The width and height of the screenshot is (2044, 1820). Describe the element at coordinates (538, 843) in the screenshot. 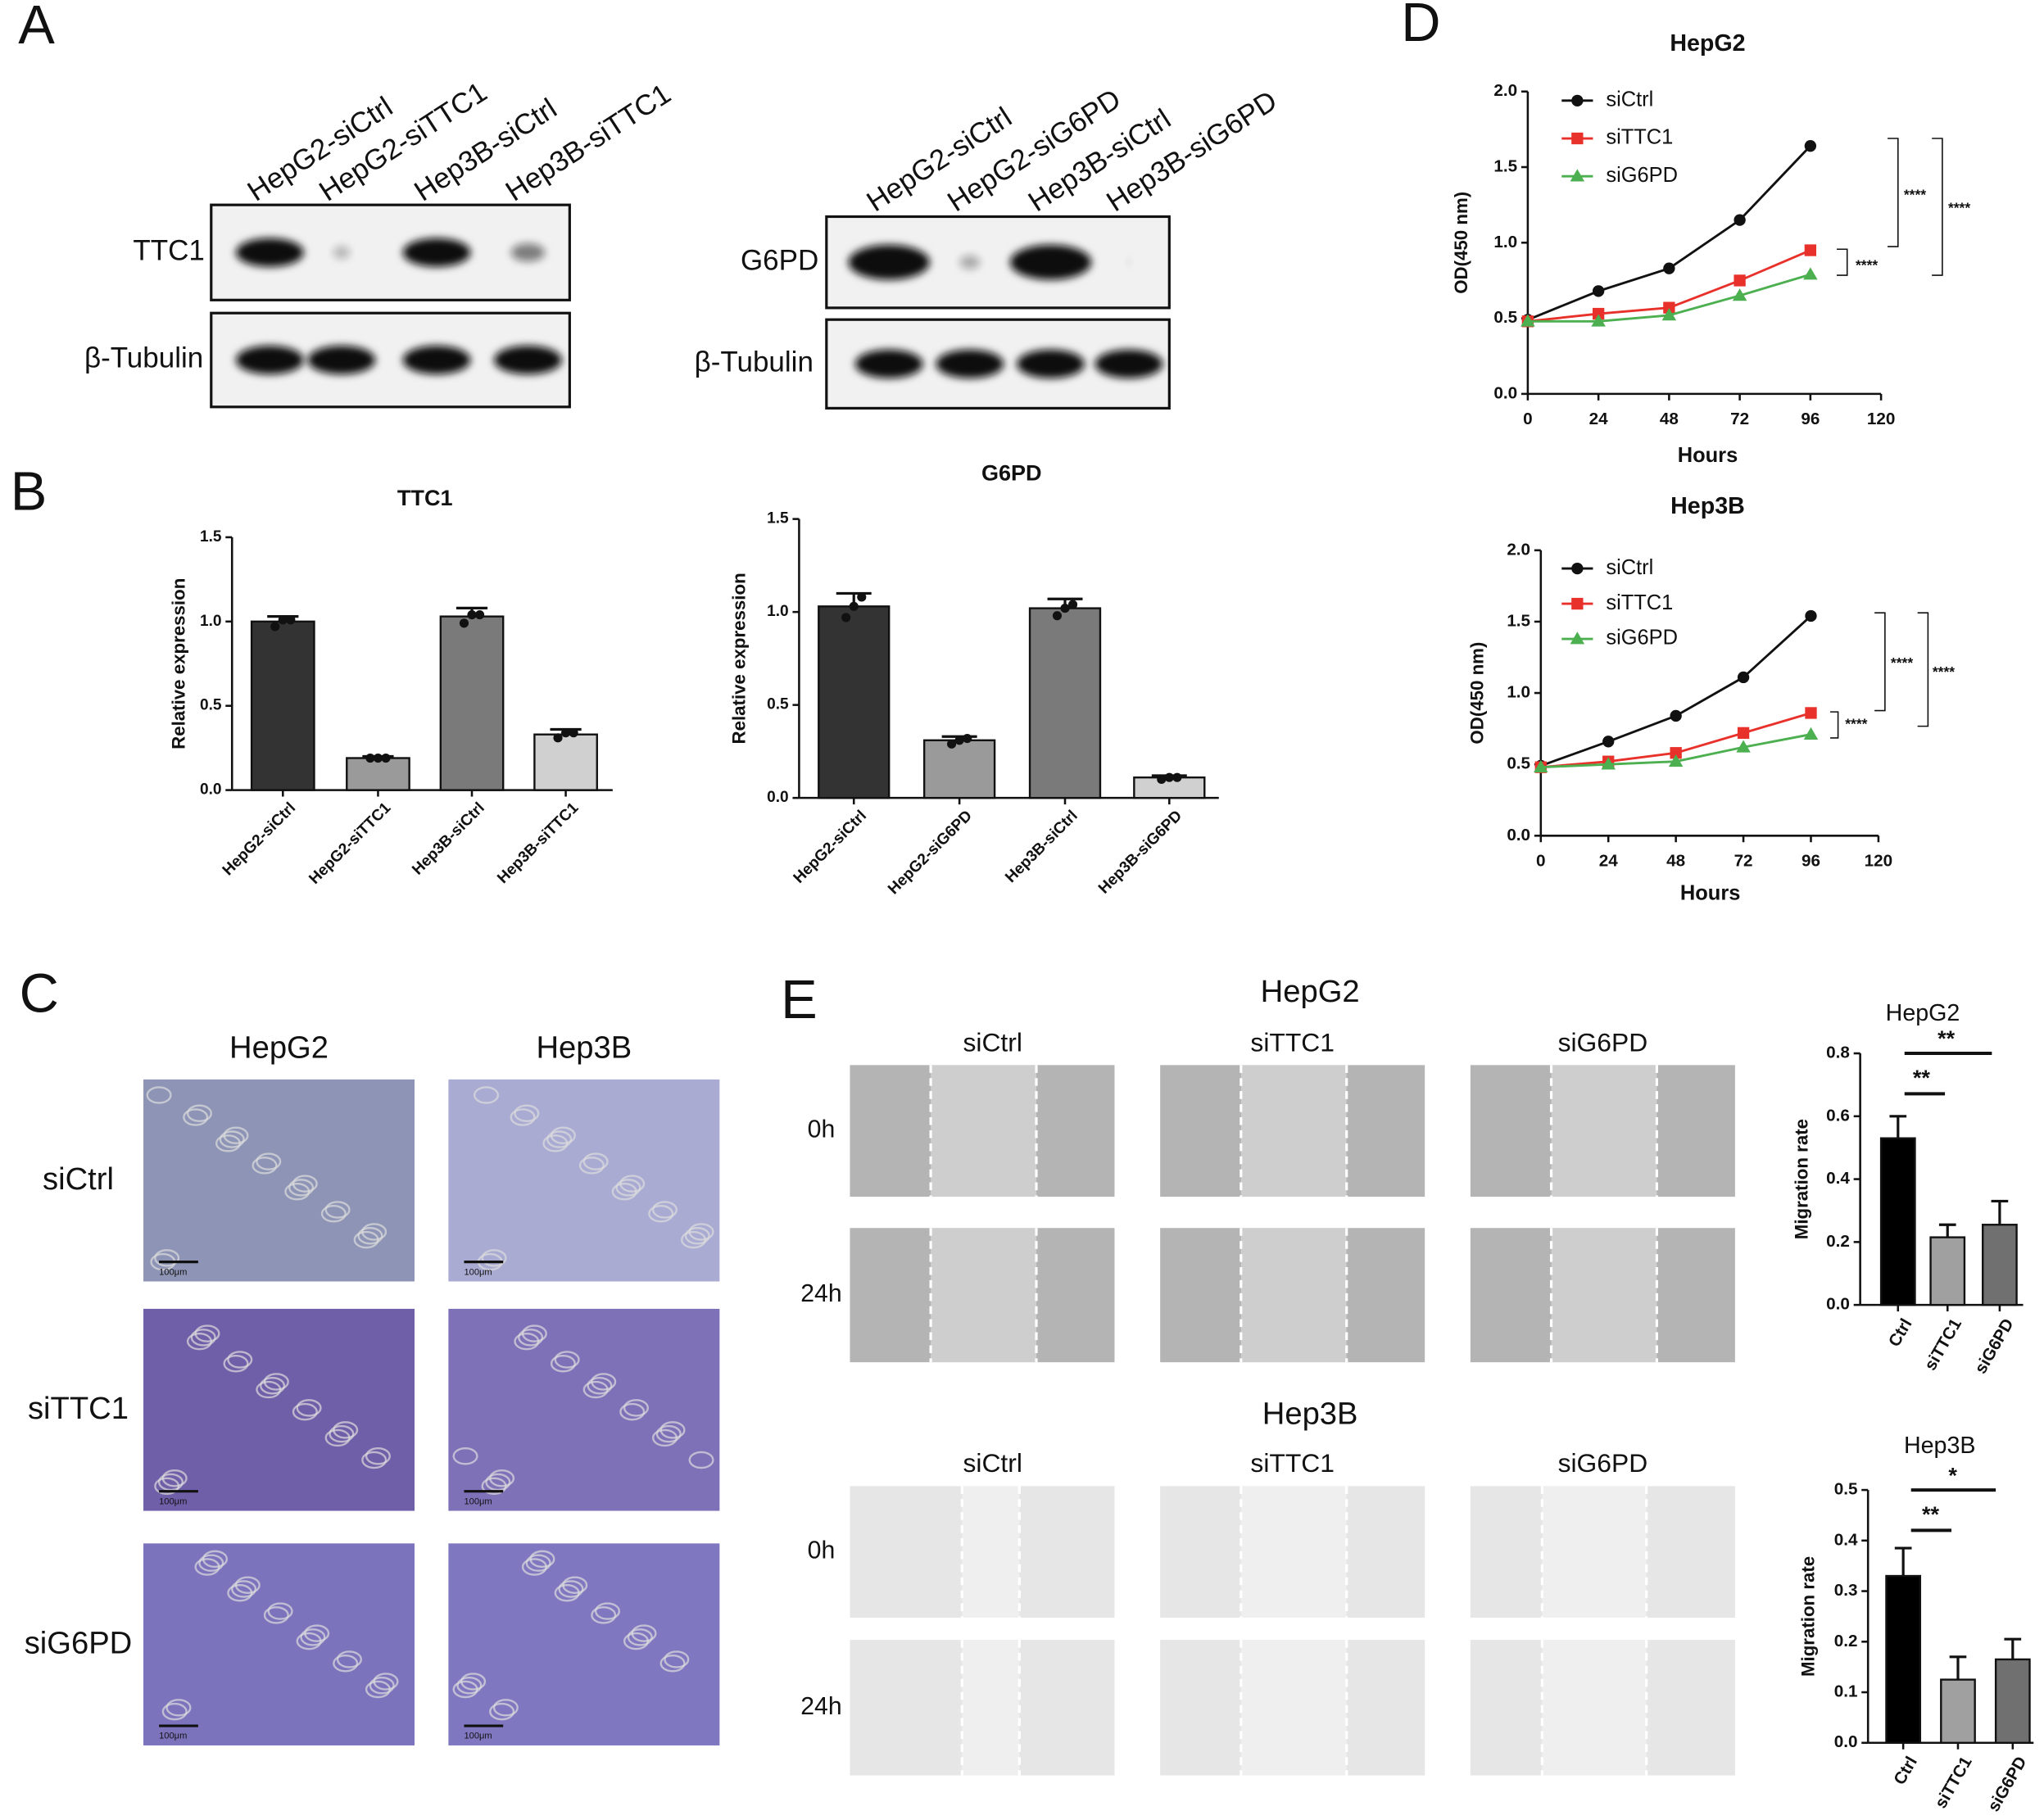

I see `x-tick-label: Hep3B-siTTC1` at that location.